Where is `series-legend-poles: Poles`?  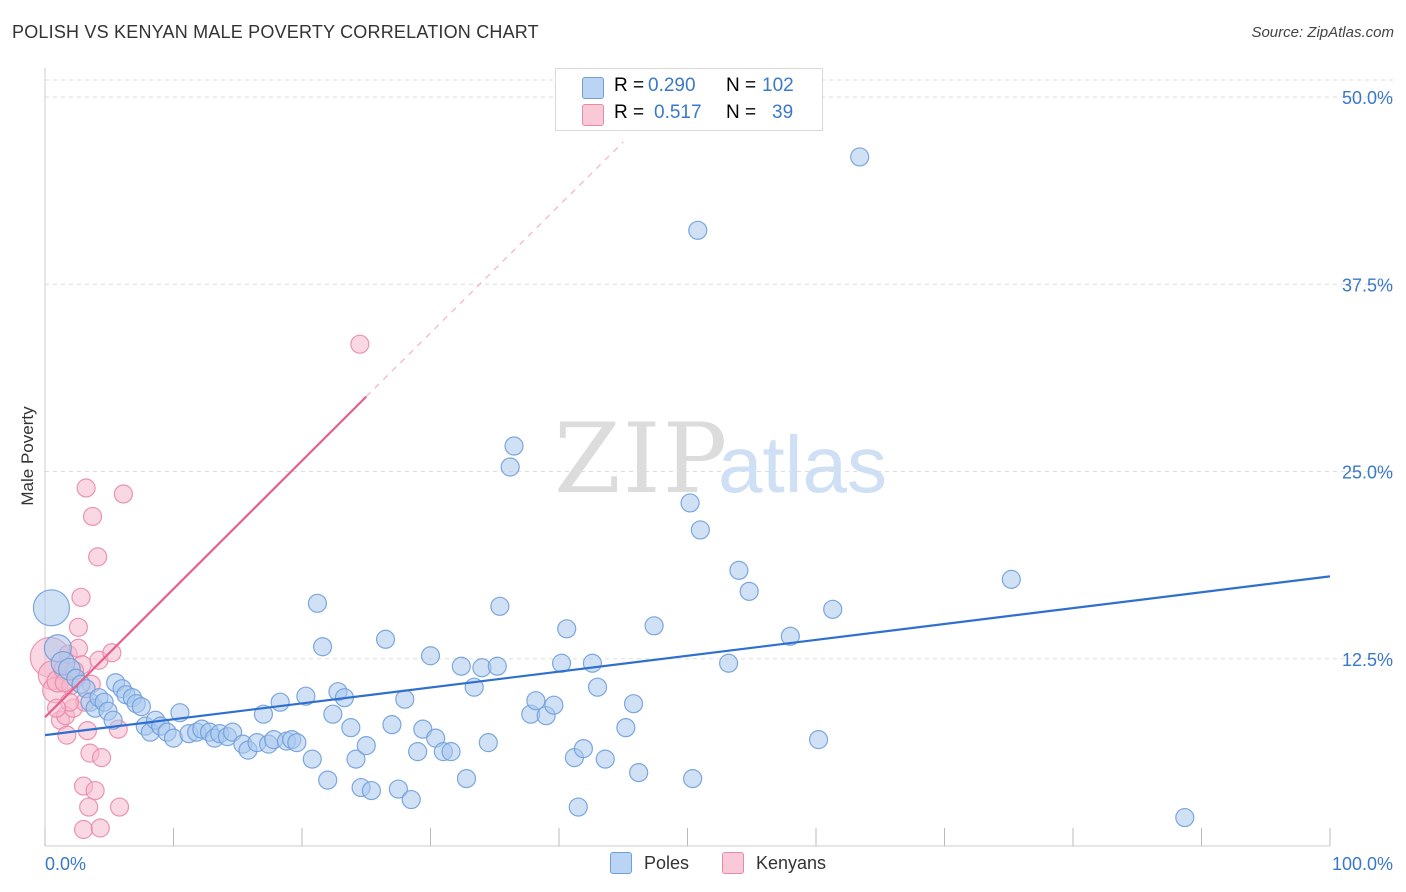 series-legend-poles: Poles is located at coordinates (649, 863).